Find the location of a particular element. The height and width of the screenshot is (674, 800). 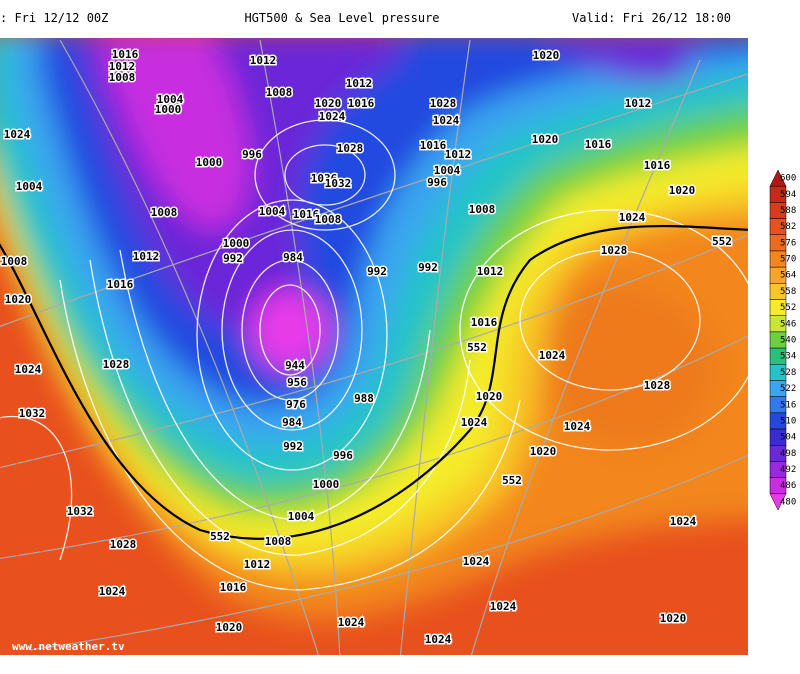

colorbar-label: 570 is located at coordinates (788, 260).